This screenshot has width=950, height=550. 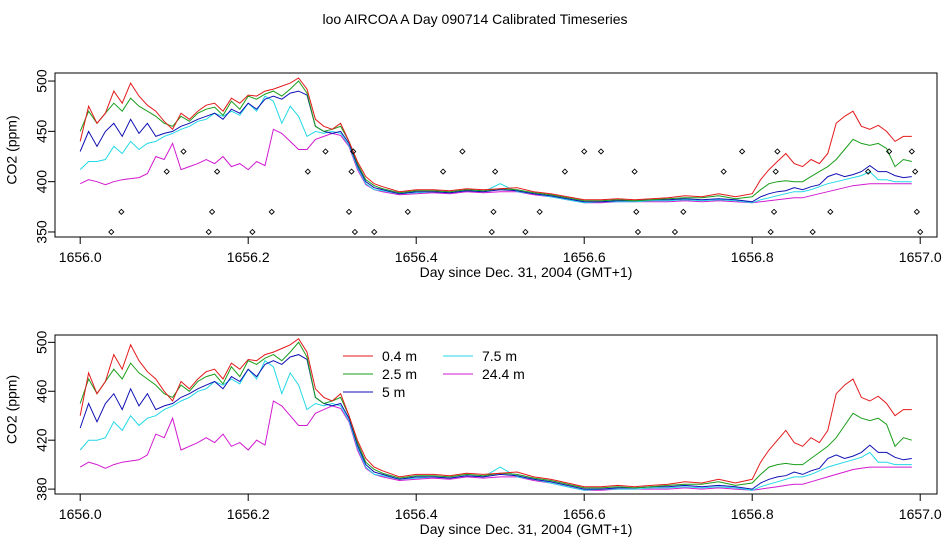 What do you see at coordinates (399, 374) in the screenshot?
I see `legend-label: 2.5 m` at bounding box center [399, 374].